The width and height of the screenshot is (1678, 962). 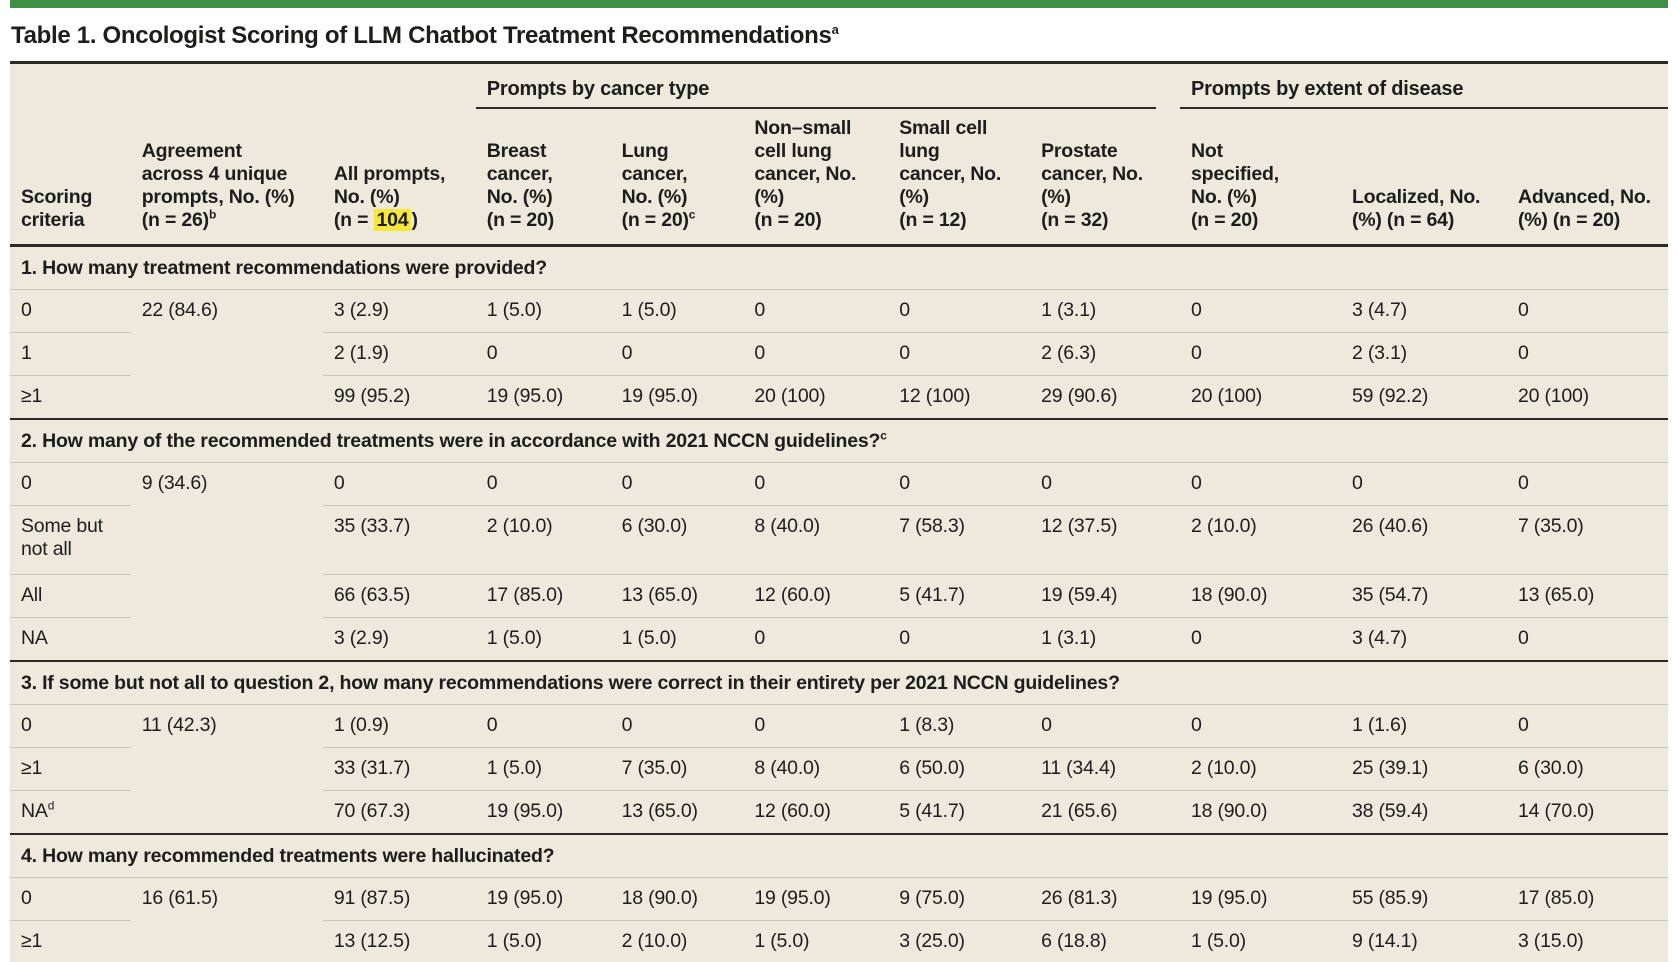 I want to click on column-header-line: (n = 32), so click(x=1075, y=220).